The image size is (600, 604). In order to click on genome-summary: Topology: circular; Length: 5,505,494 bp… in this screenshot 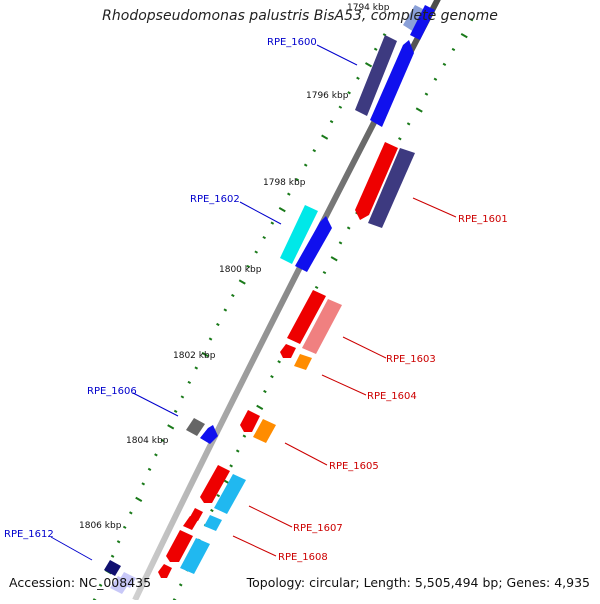, I will do `click(418, 582)`.